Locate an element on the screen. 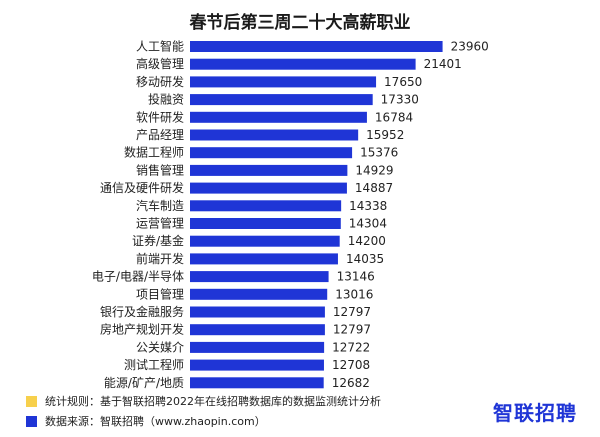  data-source-row: 数据来源：智联招聘（www.zhaopin.com） is located at coordinates (146, 421).